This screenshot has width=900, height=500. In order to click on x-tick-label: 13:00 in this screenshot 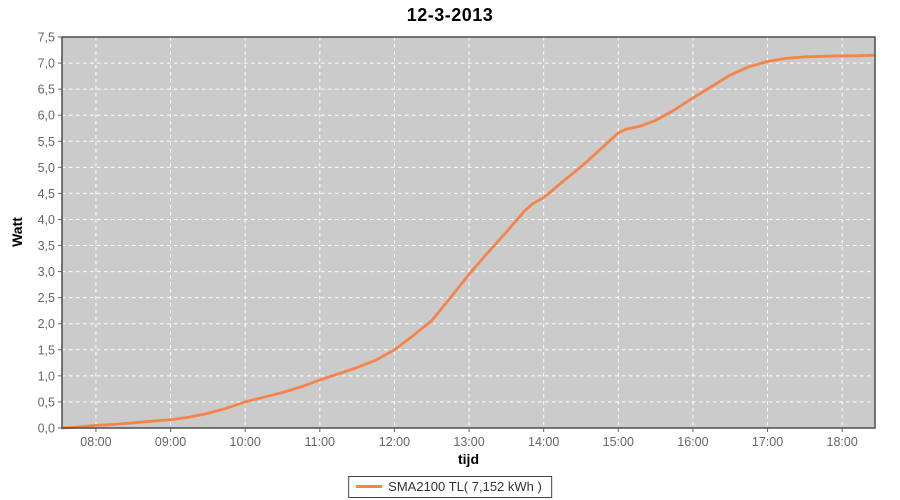, I will do `click(468, 442)`.